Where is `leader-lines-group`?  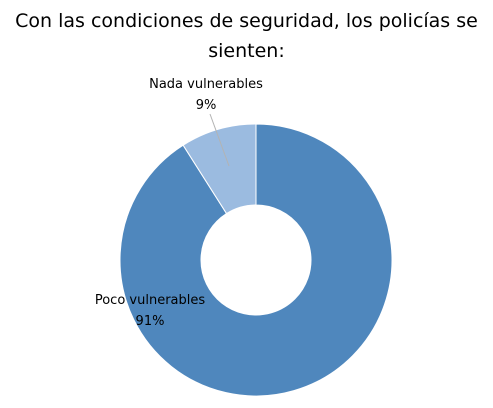 leader-lines-group is located at coordinates (219, 140).